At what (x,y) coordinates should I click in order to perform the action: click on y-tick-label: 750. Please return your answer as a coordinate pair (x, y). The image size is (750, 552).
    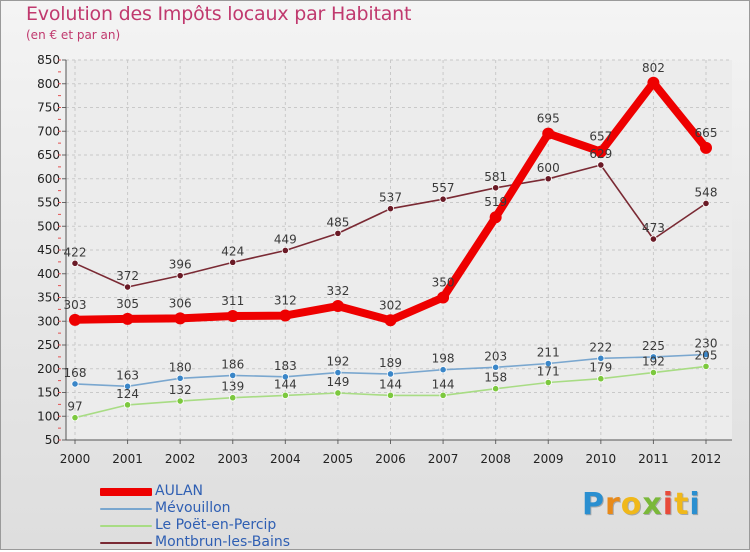
    Looking at the image, I should click on (48, 108).